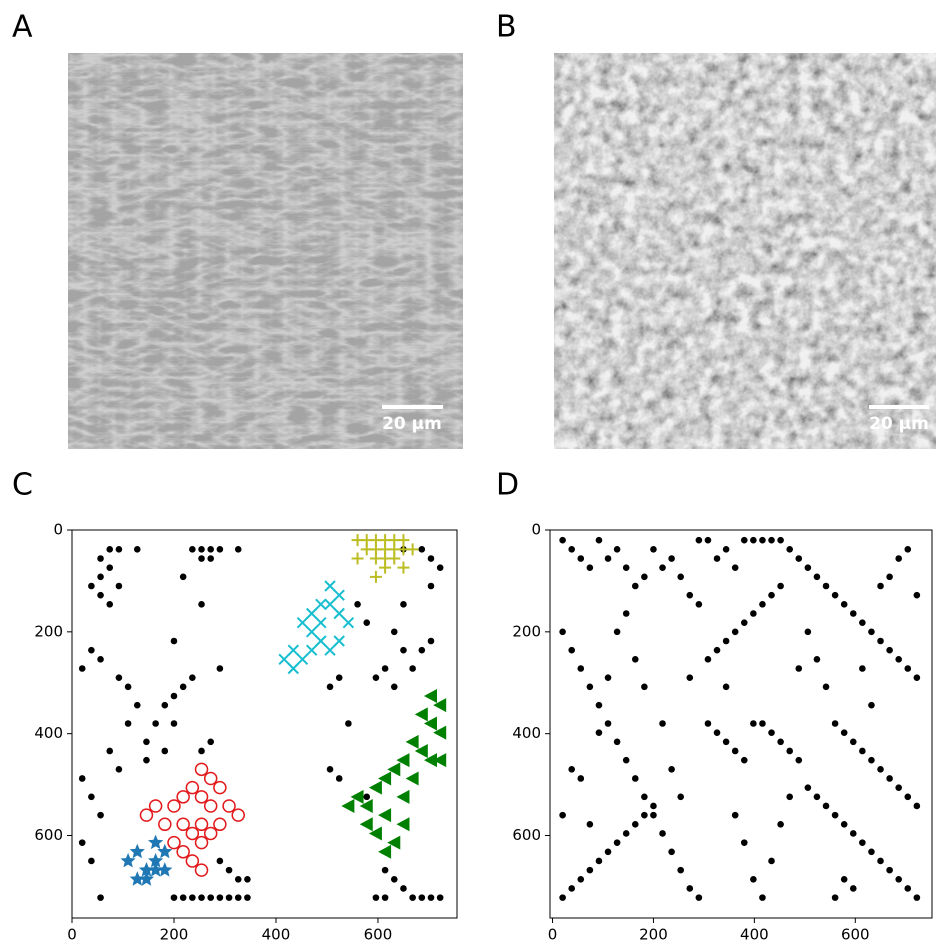 This screenshot has width=938, height=947. What do you see at coordinates (22, 485) in the screenshot?
I see `panel-label: C` at bounding box center [22, 485].